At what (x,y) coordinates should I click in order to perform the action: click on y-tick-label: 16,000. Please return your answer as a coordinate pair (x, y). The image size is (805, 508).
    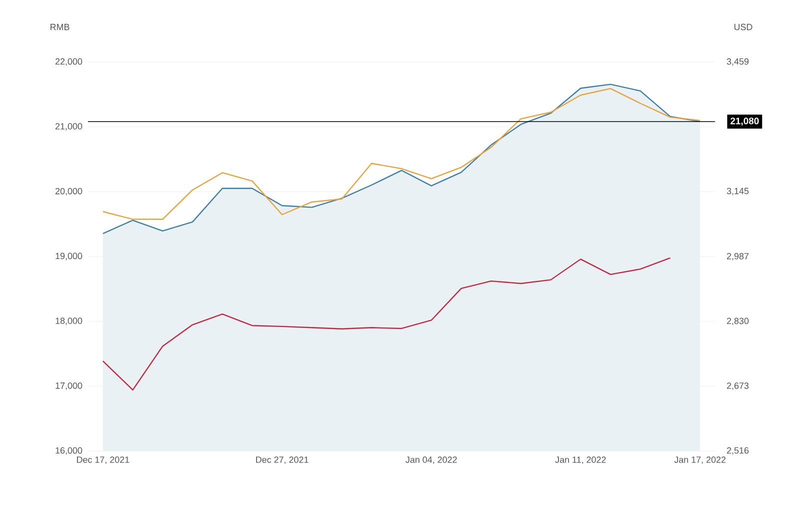
    Looking at the image, I should click on (69, 451).